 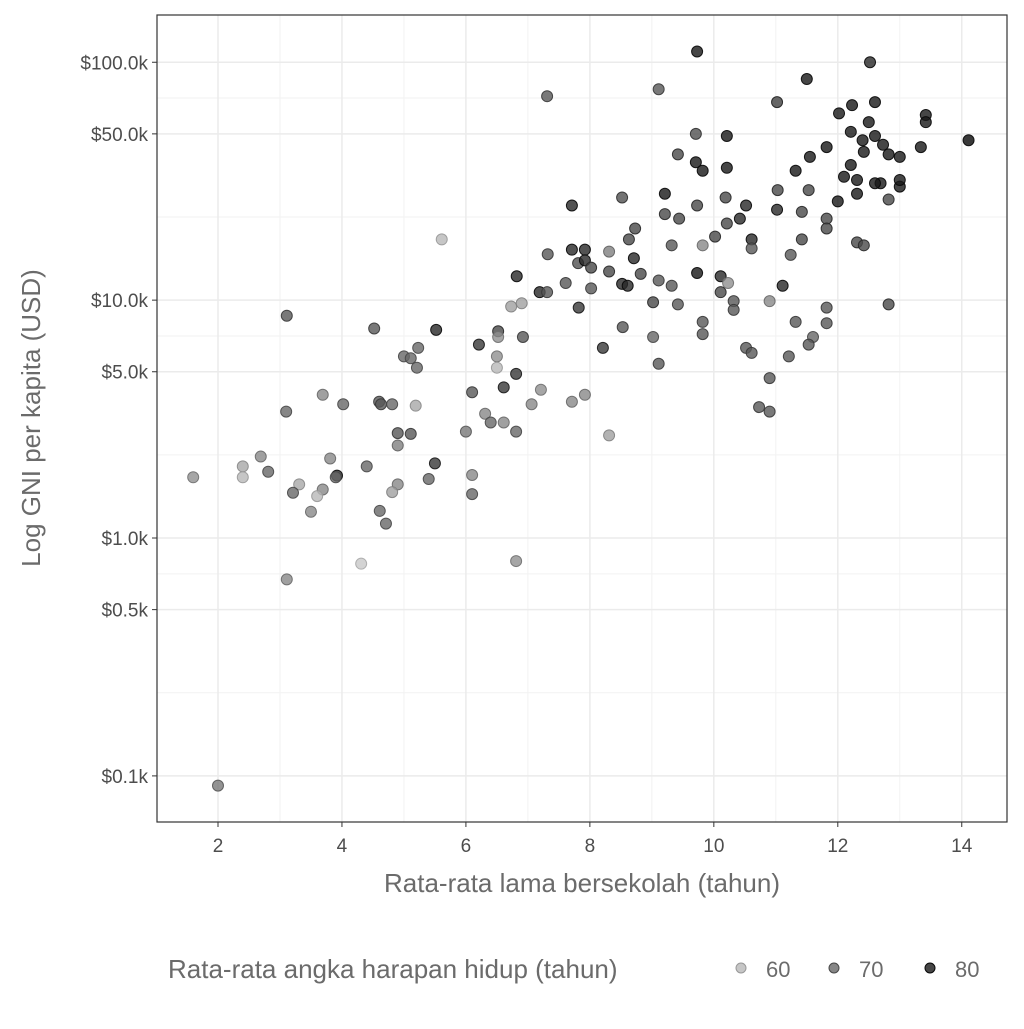 I want to click on x-tick-label: 14, so click(x=962, y=846).